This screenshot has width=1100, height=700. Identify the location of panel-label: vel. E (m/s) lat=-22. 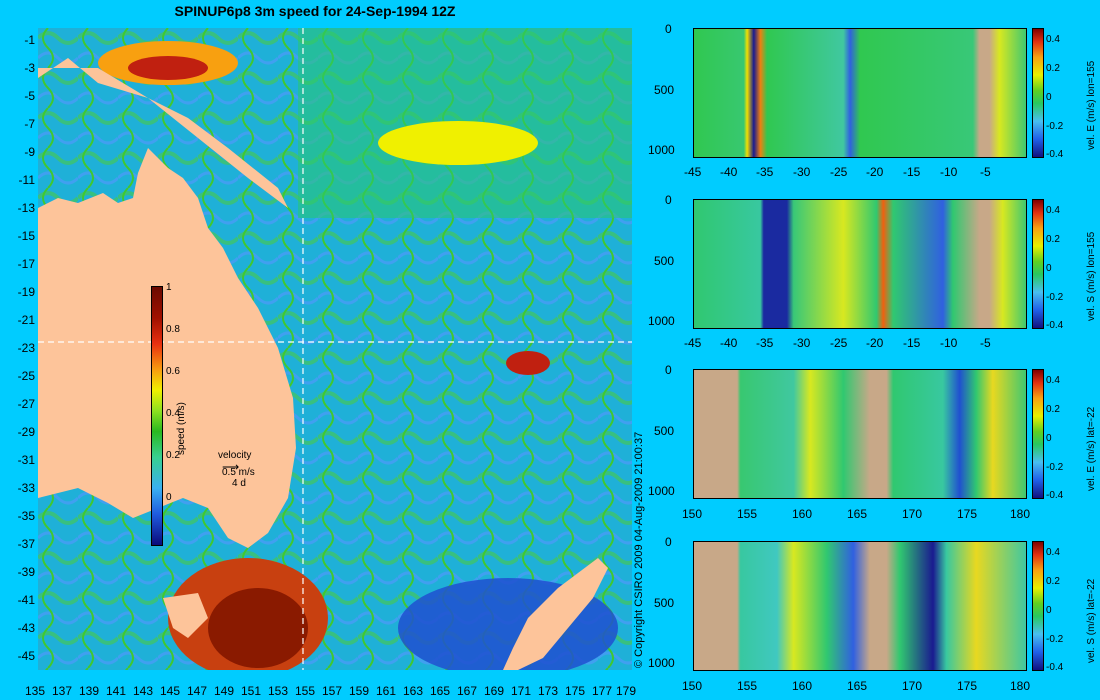
(1091, 448).